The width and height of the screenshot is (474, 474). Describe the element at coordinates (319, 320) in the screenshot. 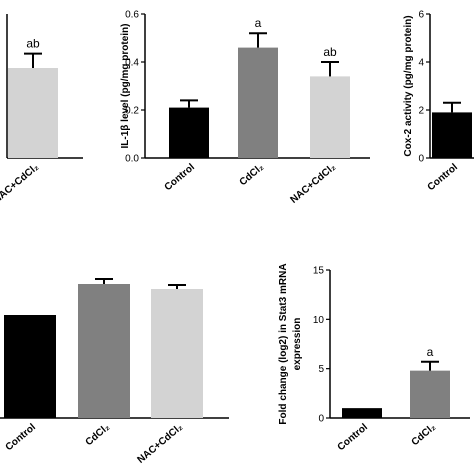

I see `y-tick-label: 10` at that location.